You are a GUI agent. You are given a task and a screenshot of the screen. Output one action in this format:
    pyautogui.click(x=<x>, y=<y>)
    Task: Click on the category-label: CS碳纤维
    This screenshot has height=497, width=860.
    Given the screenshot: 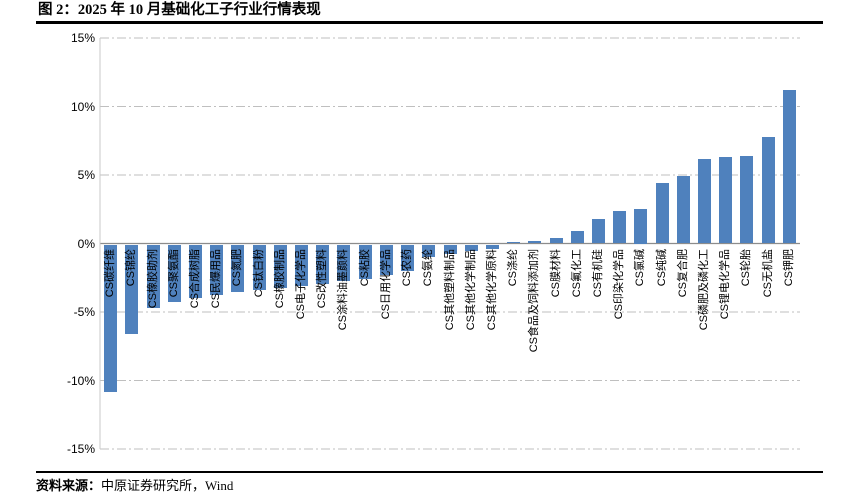 What is the action you would take?
    pyautogui.click(x=110, y=272)
    